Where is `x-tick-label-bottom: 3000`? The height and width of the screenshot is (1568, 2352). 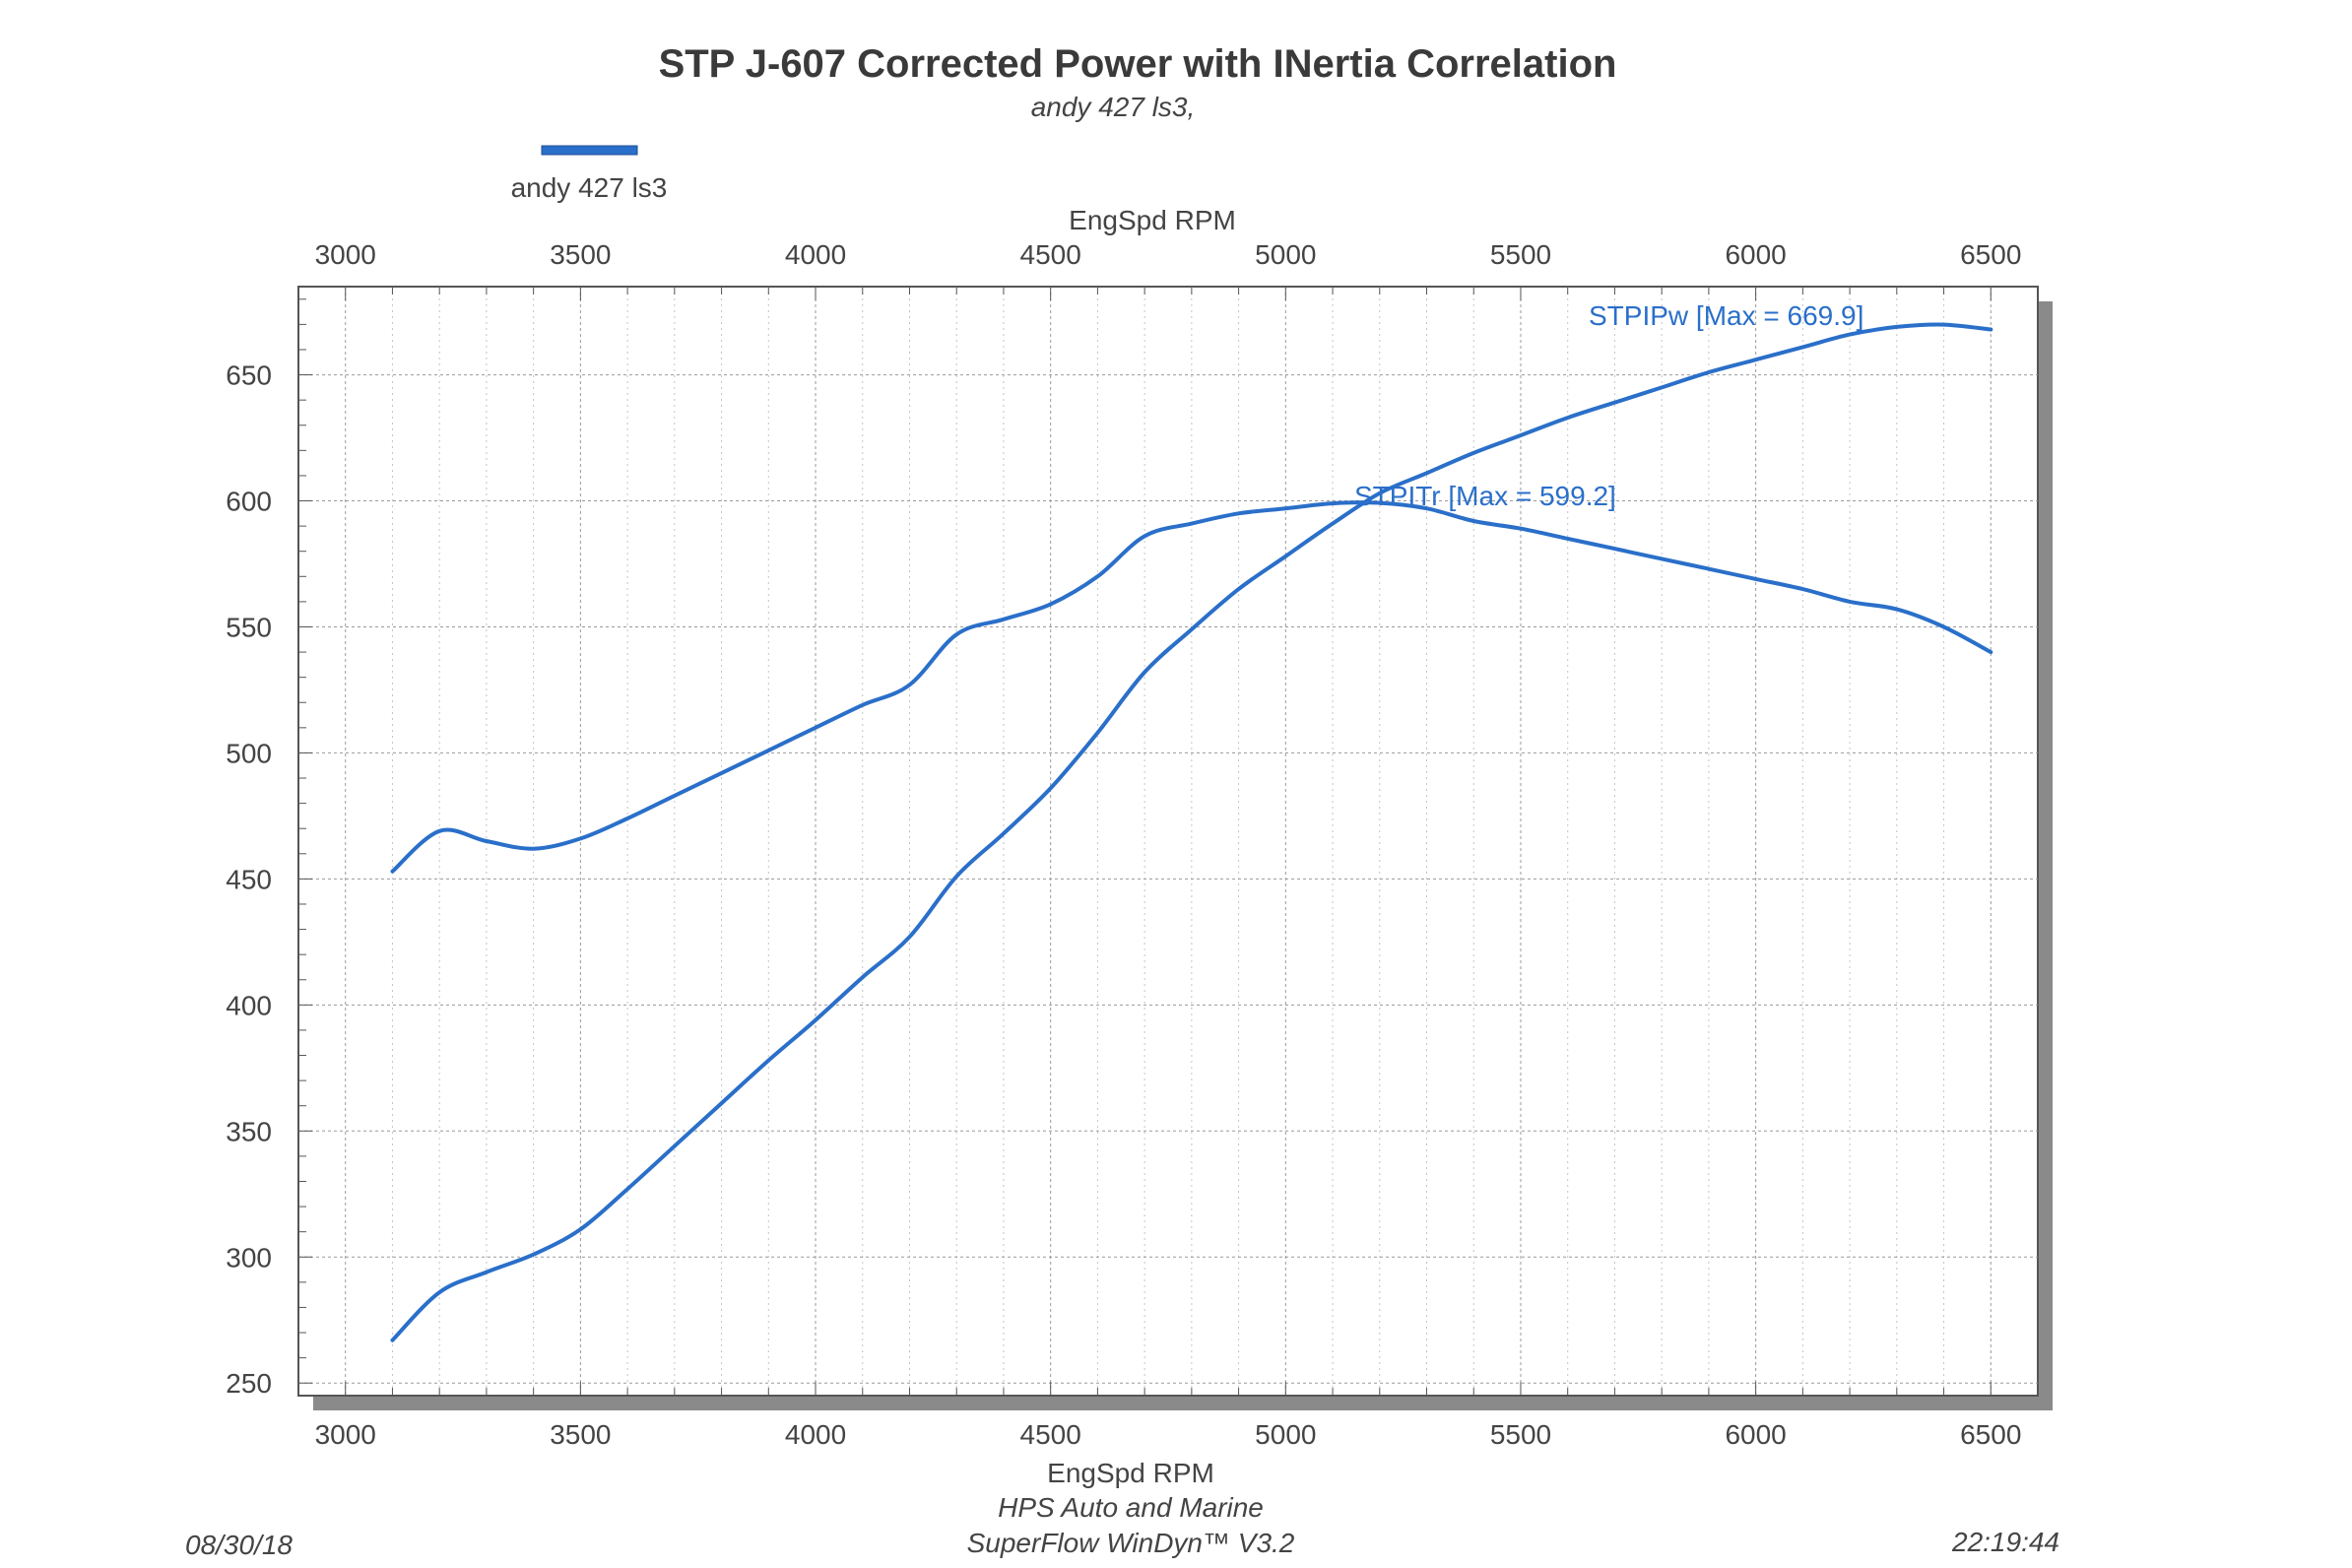 x-tick-label-bottom: 3000 is located at coordinates (346, 1435).